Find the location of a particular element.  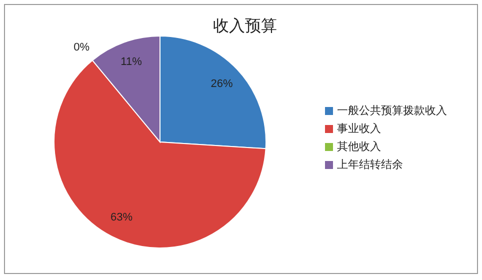

data-label: 63% is located at coordinates (121, 218).